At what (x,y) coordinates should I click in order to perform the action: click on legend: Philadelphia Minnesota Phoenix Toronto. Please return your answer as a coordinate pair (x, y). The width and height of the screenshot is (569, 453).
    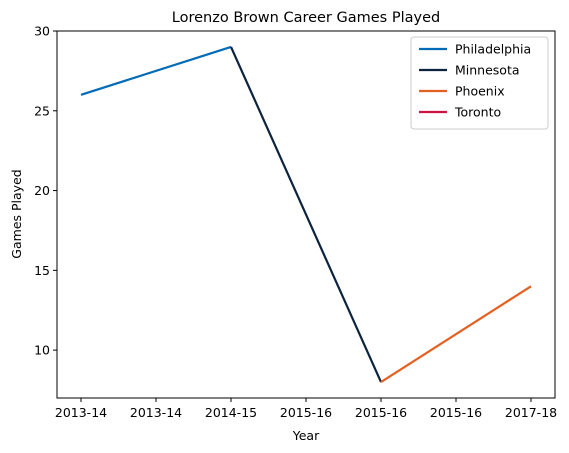
    Looking at the image, I should click on (479, 83).